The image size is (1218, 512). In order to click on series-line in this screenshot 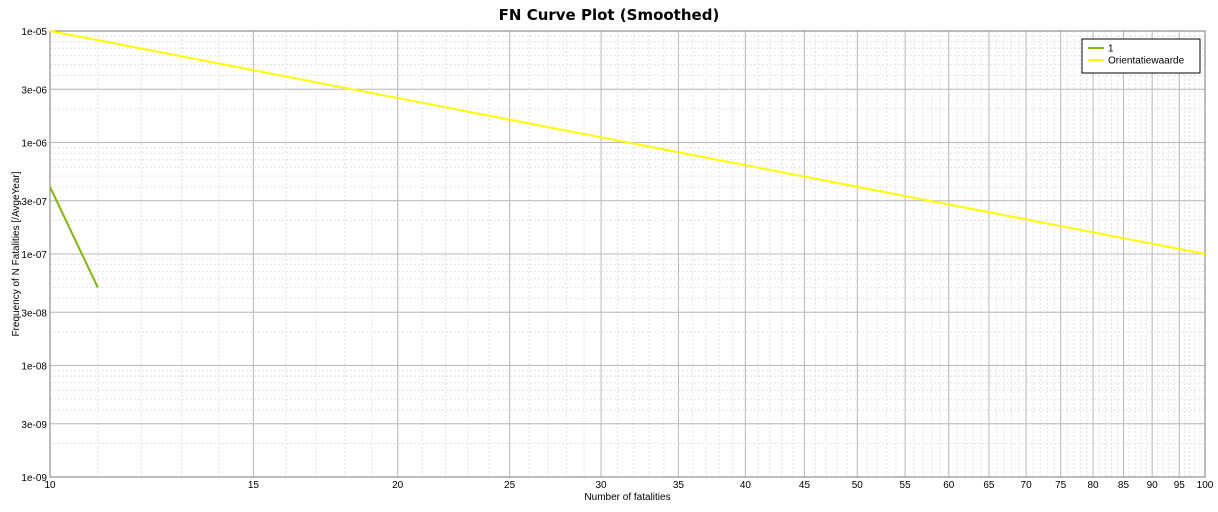, I will do `click(74, 237)`.